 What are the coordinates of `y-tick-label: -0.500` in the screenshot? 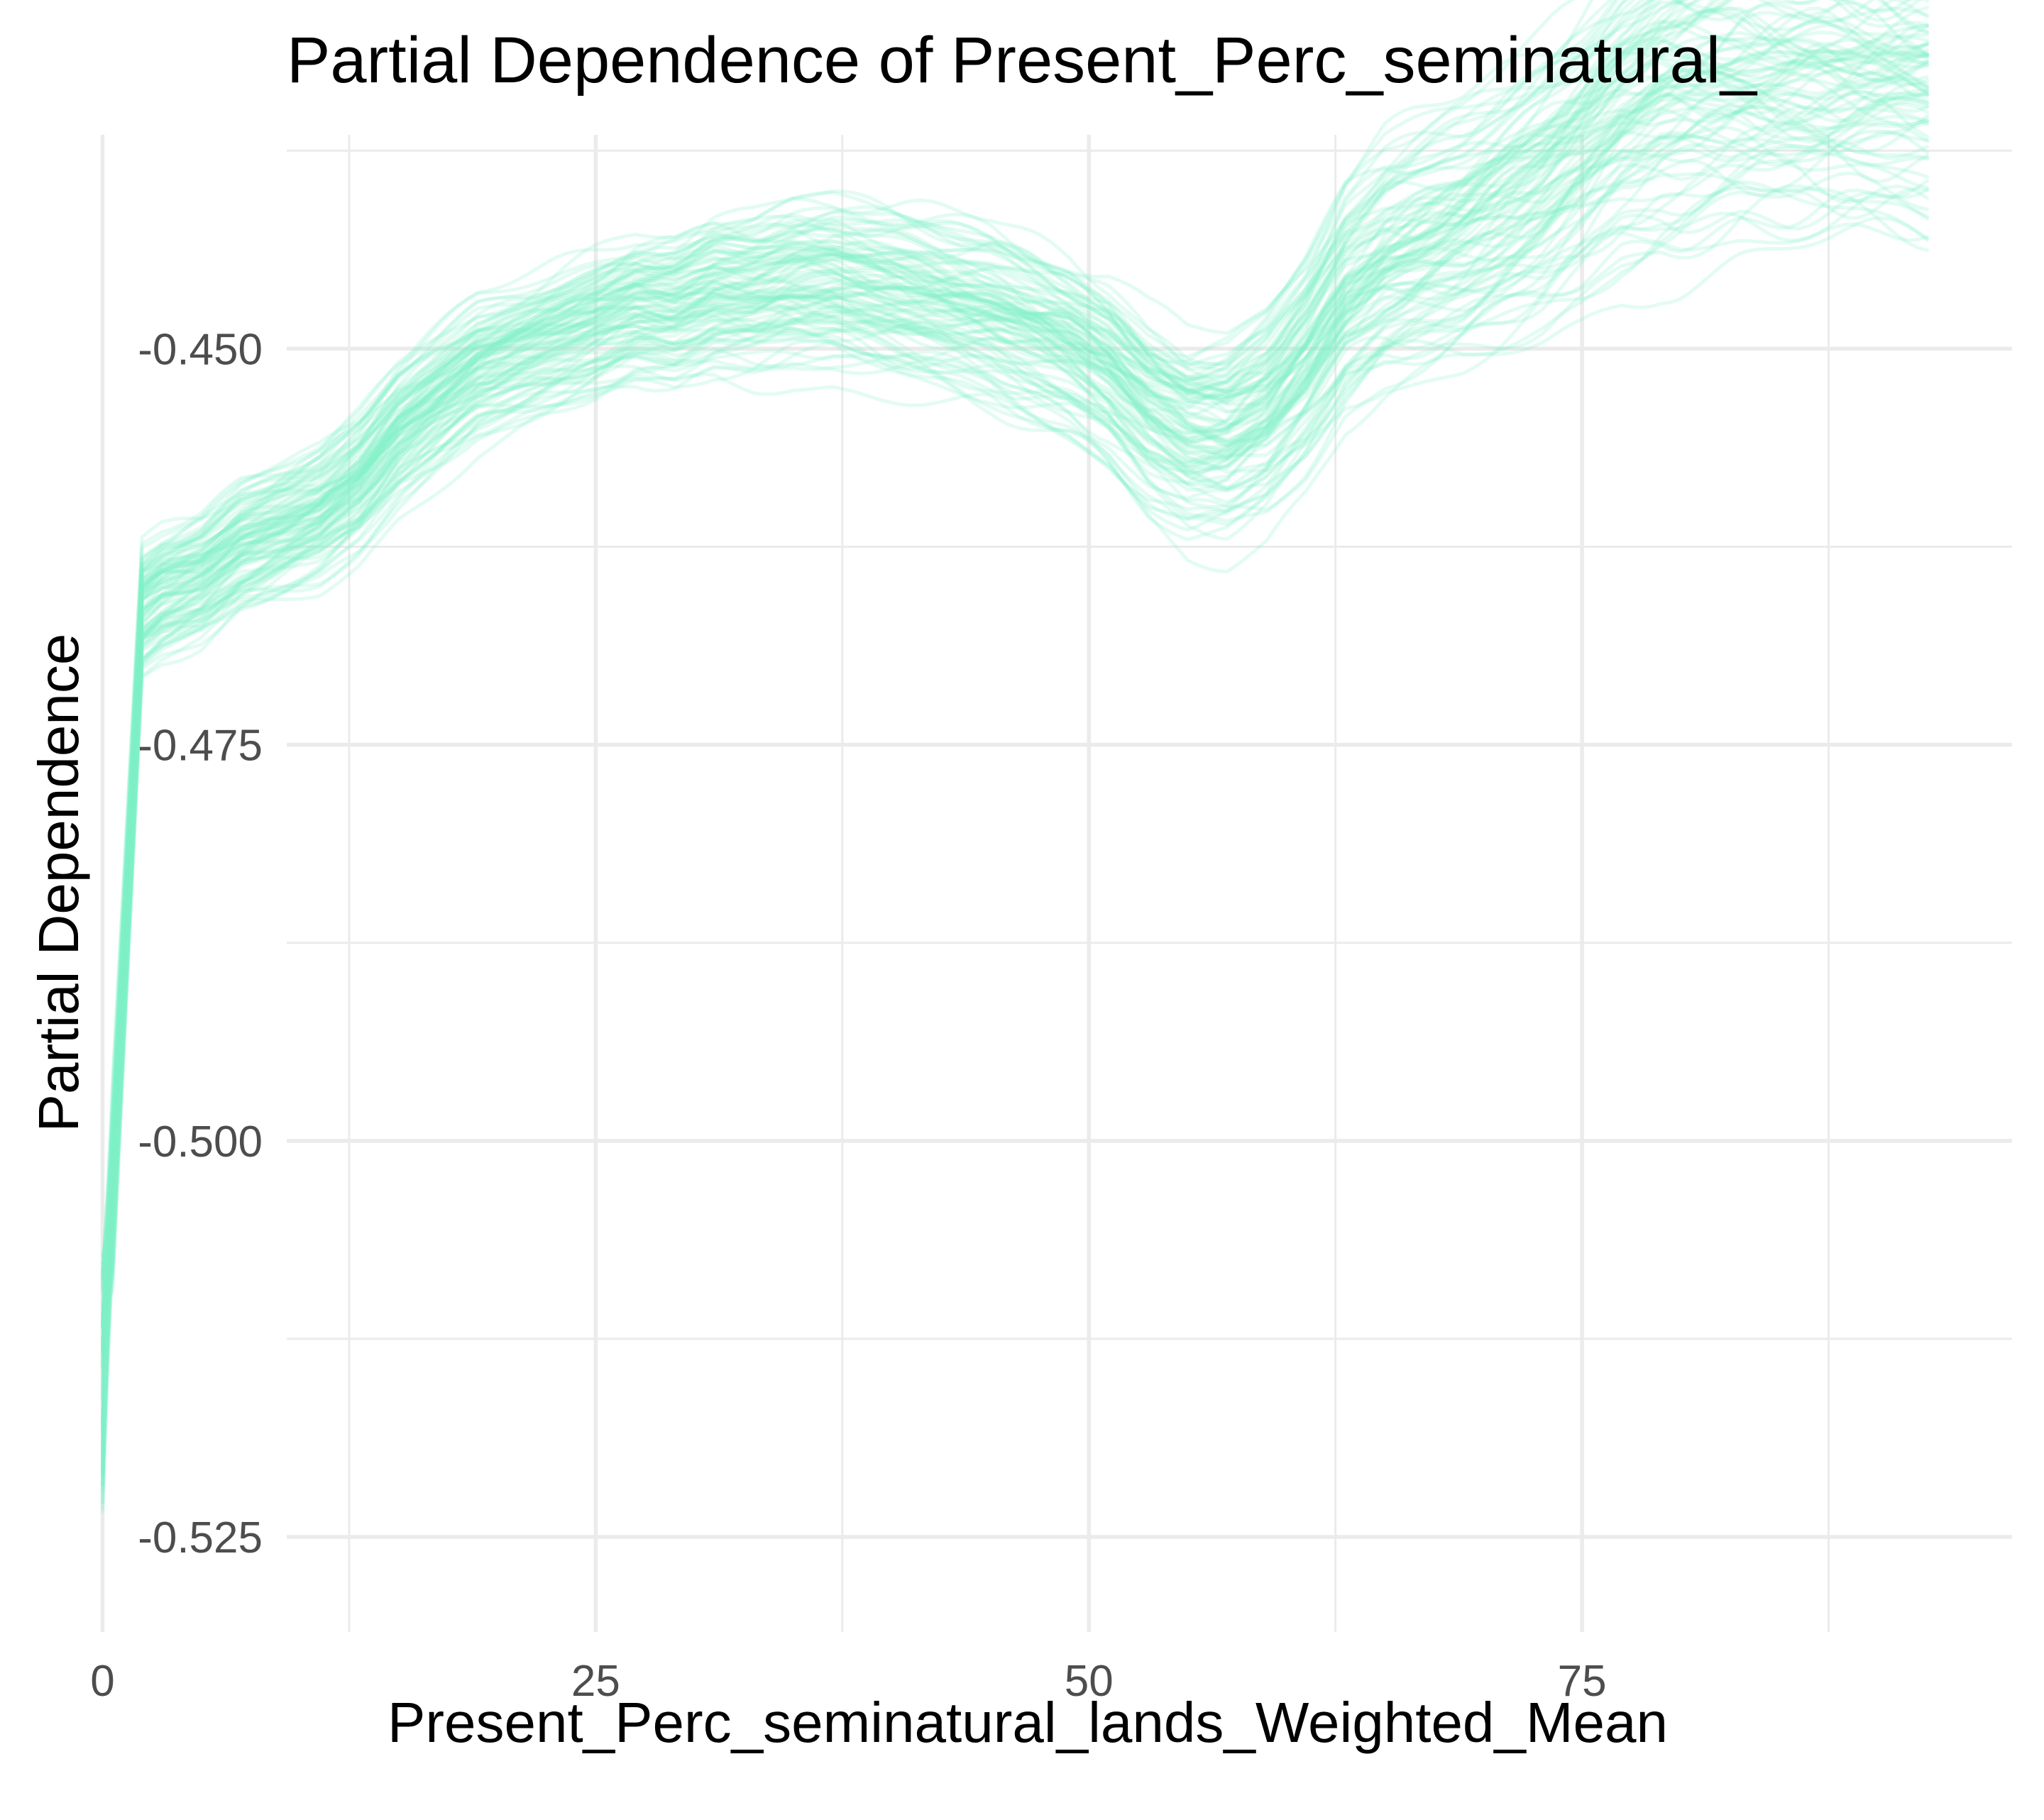 It's located at (200, 1142).